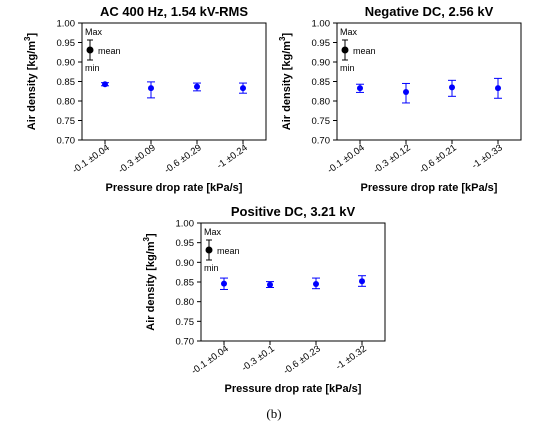  Describe the element at coordinates (391, 159) in the screenshot. I see `x-tick-label: -0.3 ±0.12` at that location.